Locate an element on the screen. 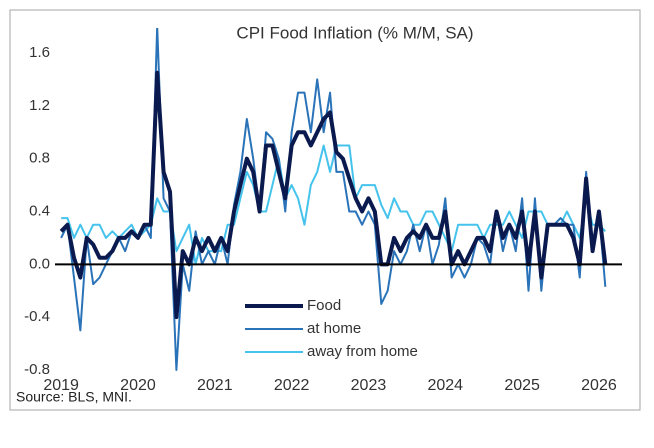  y-tick-label: 0.8 is located at coordinates (39, 158).